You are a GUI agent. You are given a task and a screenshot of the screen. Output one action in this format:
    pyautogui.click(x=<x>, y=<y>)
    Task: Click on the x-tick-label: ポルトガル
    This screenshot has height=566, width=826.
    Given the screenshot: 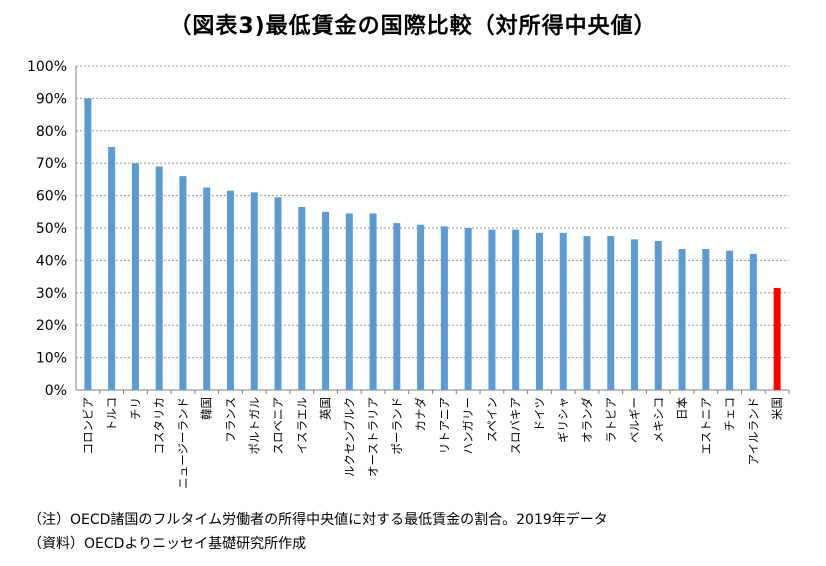 What is the action you would take?
    pyautogui.click(x=254, y=426)
    